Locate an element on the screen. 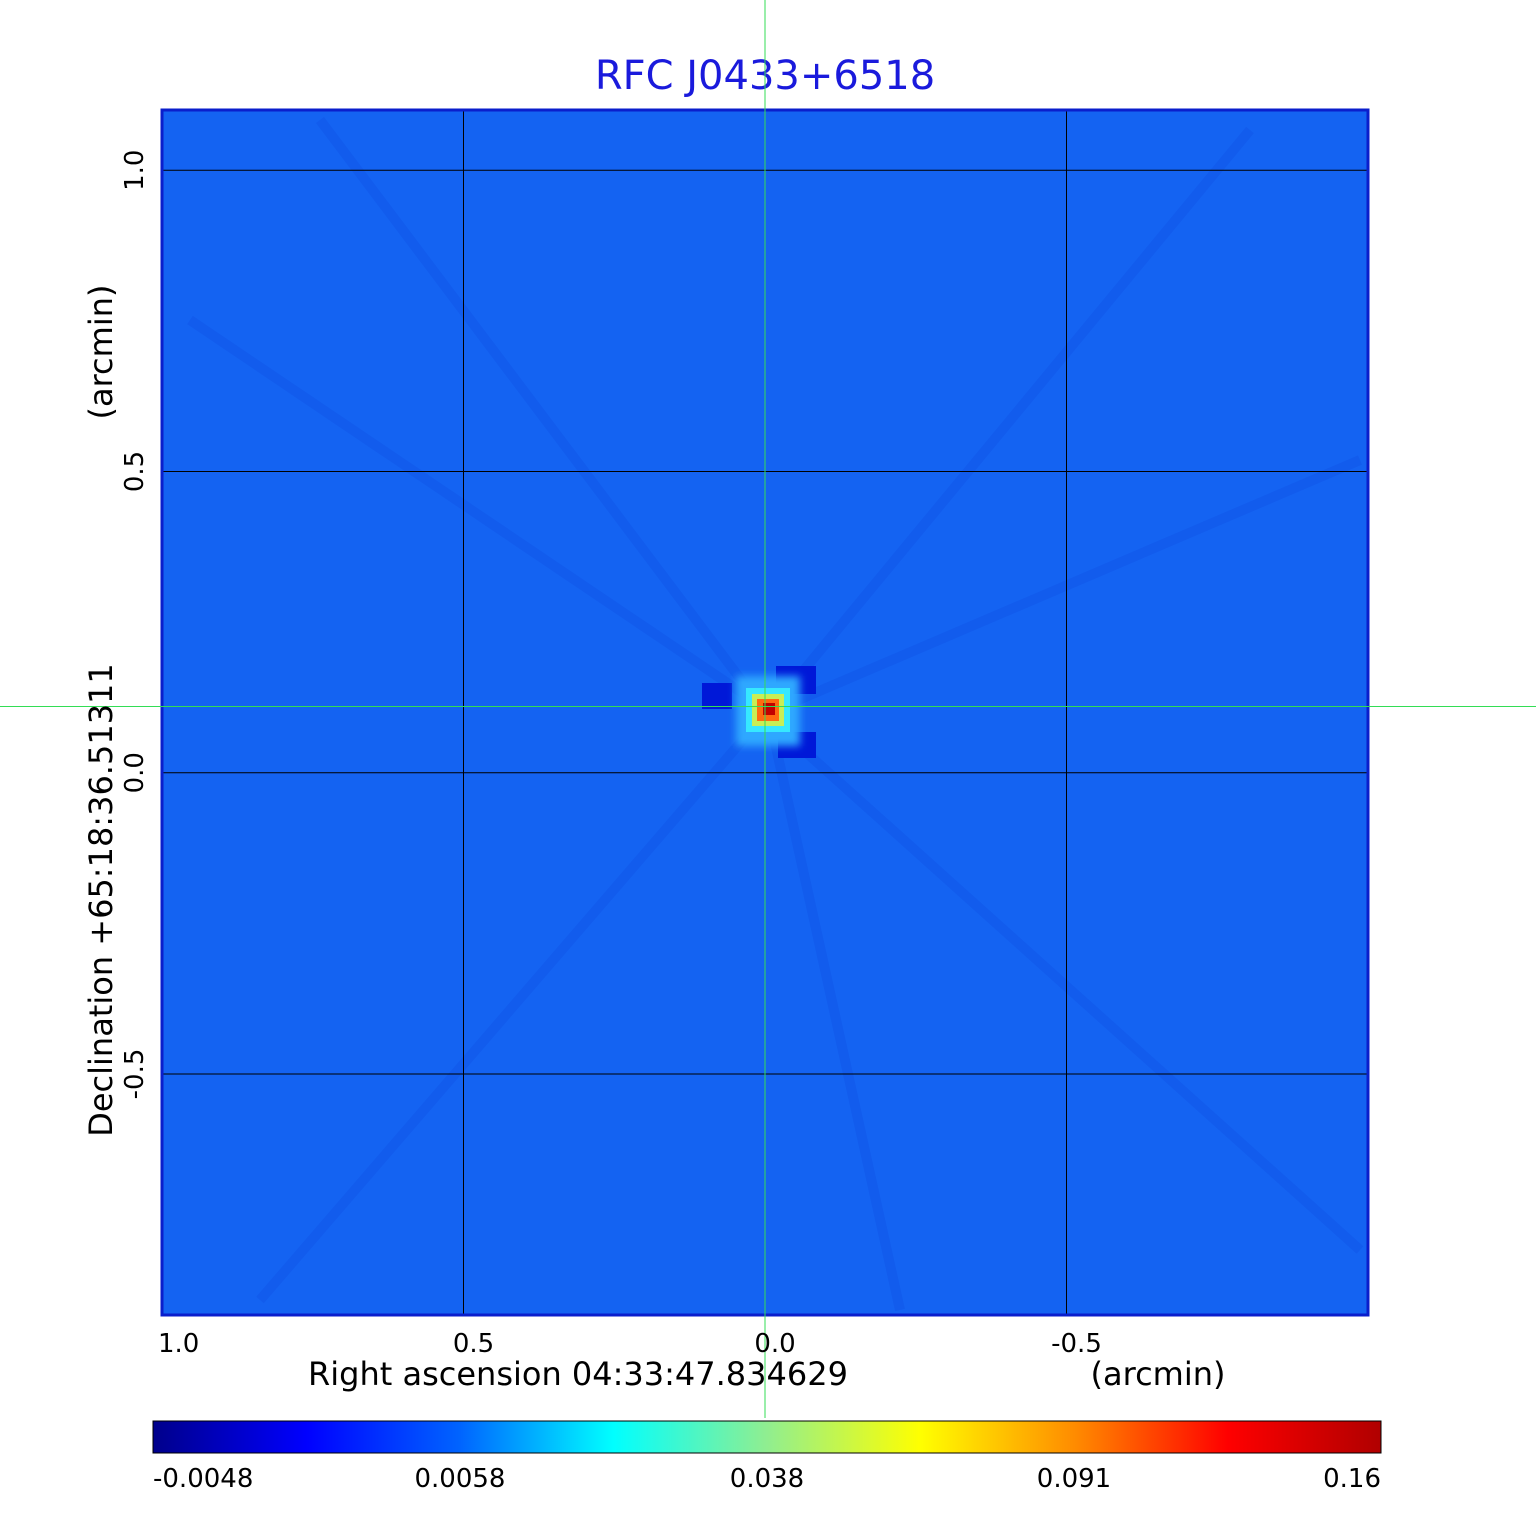 Image resolution: width=1536 pixels, height=1515 pixels. x-axis-unit: (arcmin) is located at coordinates (1158, 1374).